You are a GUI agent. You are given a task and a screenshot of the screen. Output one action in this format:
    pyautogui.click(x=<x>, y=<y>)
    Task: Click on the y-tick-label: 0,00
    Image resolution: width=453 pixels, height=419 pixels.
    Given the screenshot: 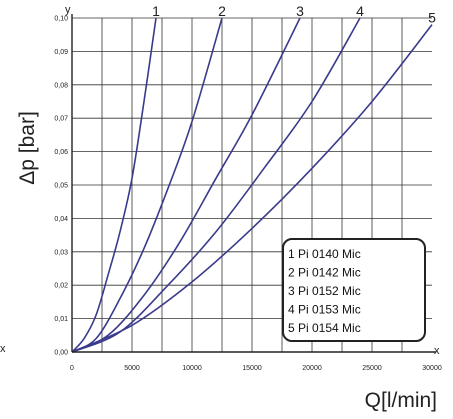 What is the action you would take?
    pyautogui.click(x=61, y=353)
    